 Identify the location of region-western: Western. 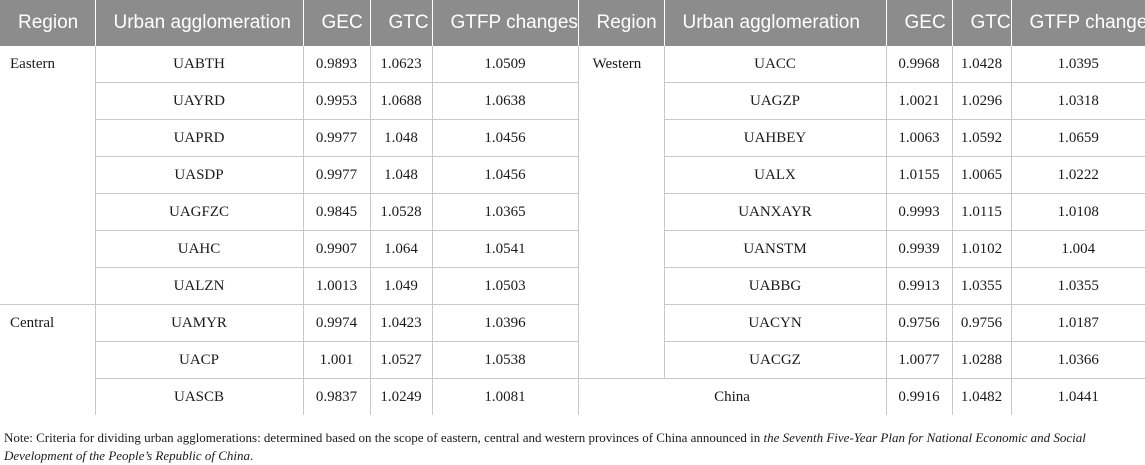
(621, 212).